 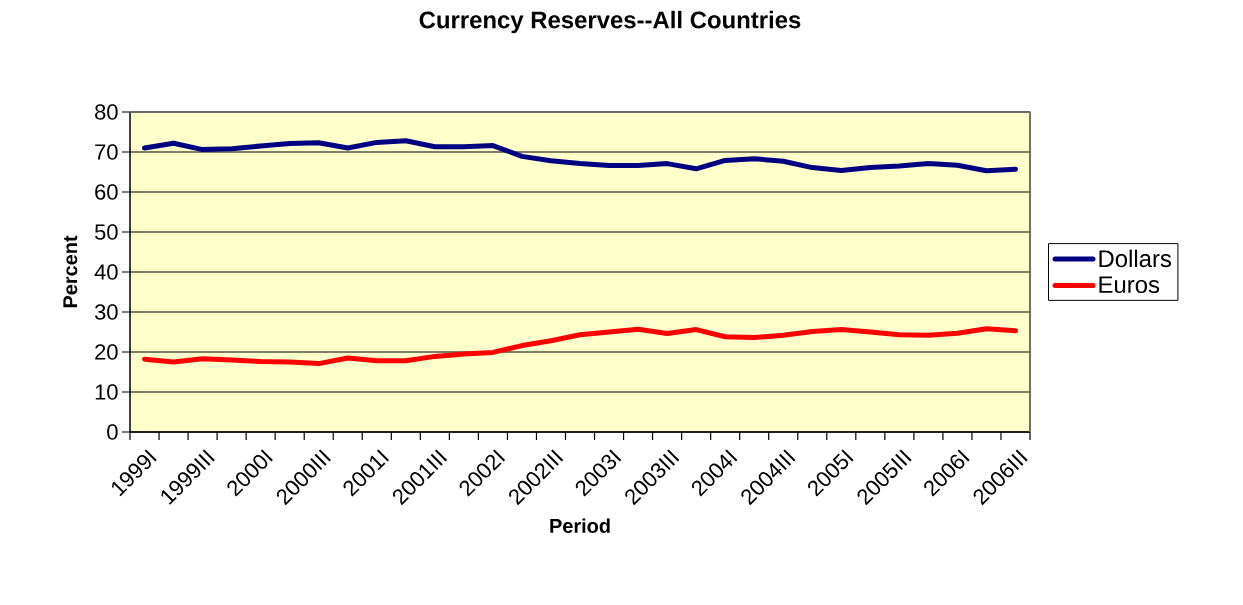 What do you see at coordinates (106, 232) in the screenshot?
I see `y-tick-label: 50` at bounding box center [106, 232].